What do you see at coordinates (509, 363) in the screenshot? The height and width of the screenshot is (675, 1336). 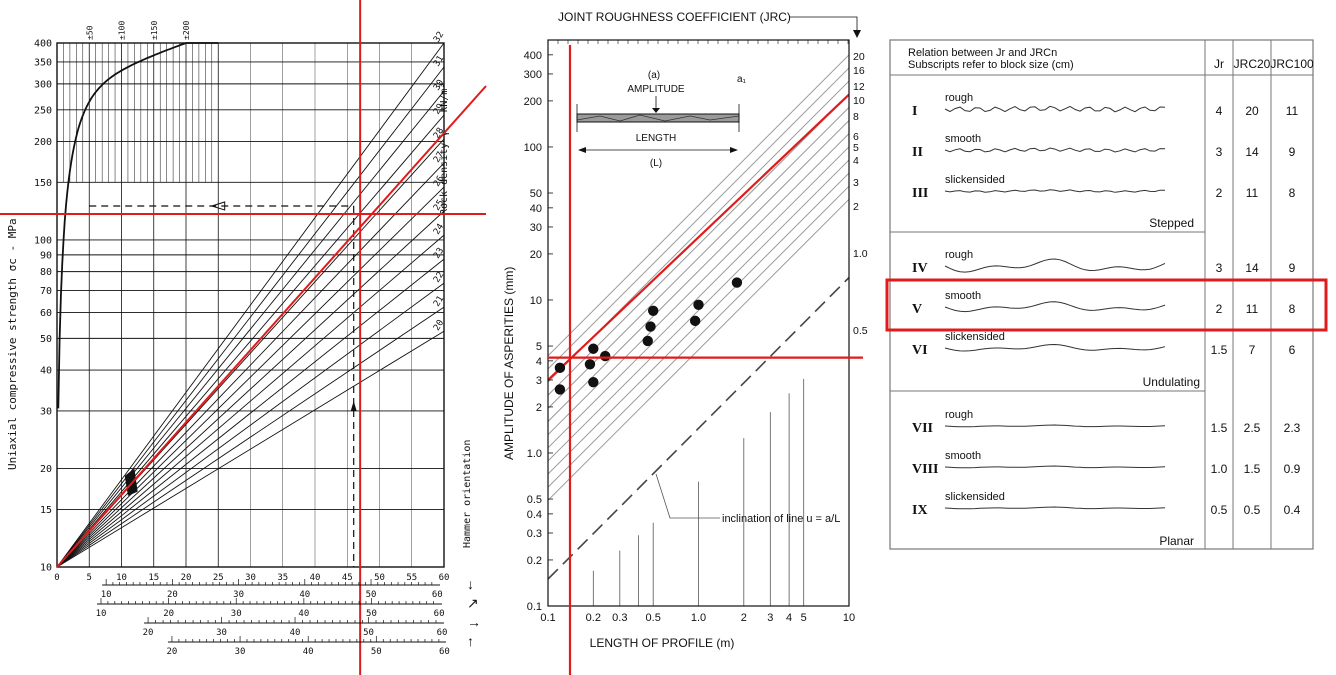 I see `panel2-y-axis-label: AMPLITUDE OF ASPERITIES (mm)` at bounding box center [509, 363].